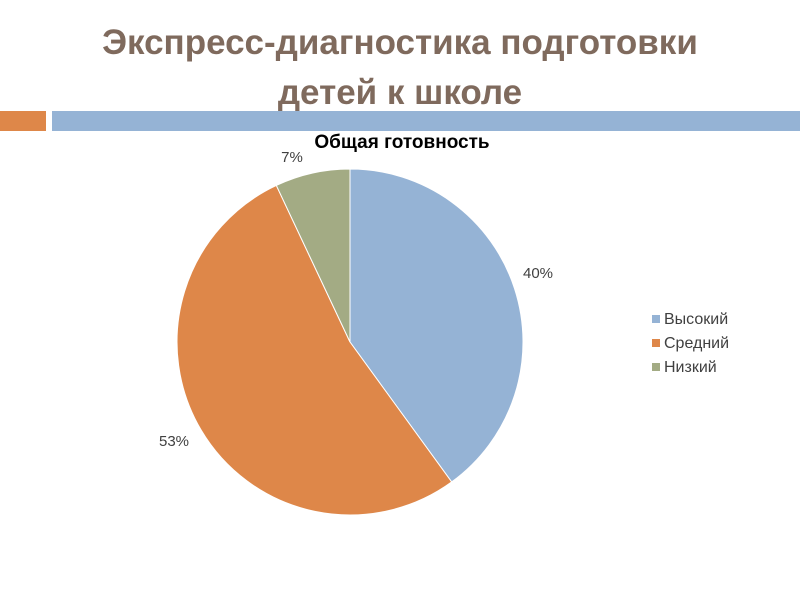  What do you see at coordinates (697, 343) in the screenshot?
I see `legend-label: Средний` at bounding box center [697, 343].